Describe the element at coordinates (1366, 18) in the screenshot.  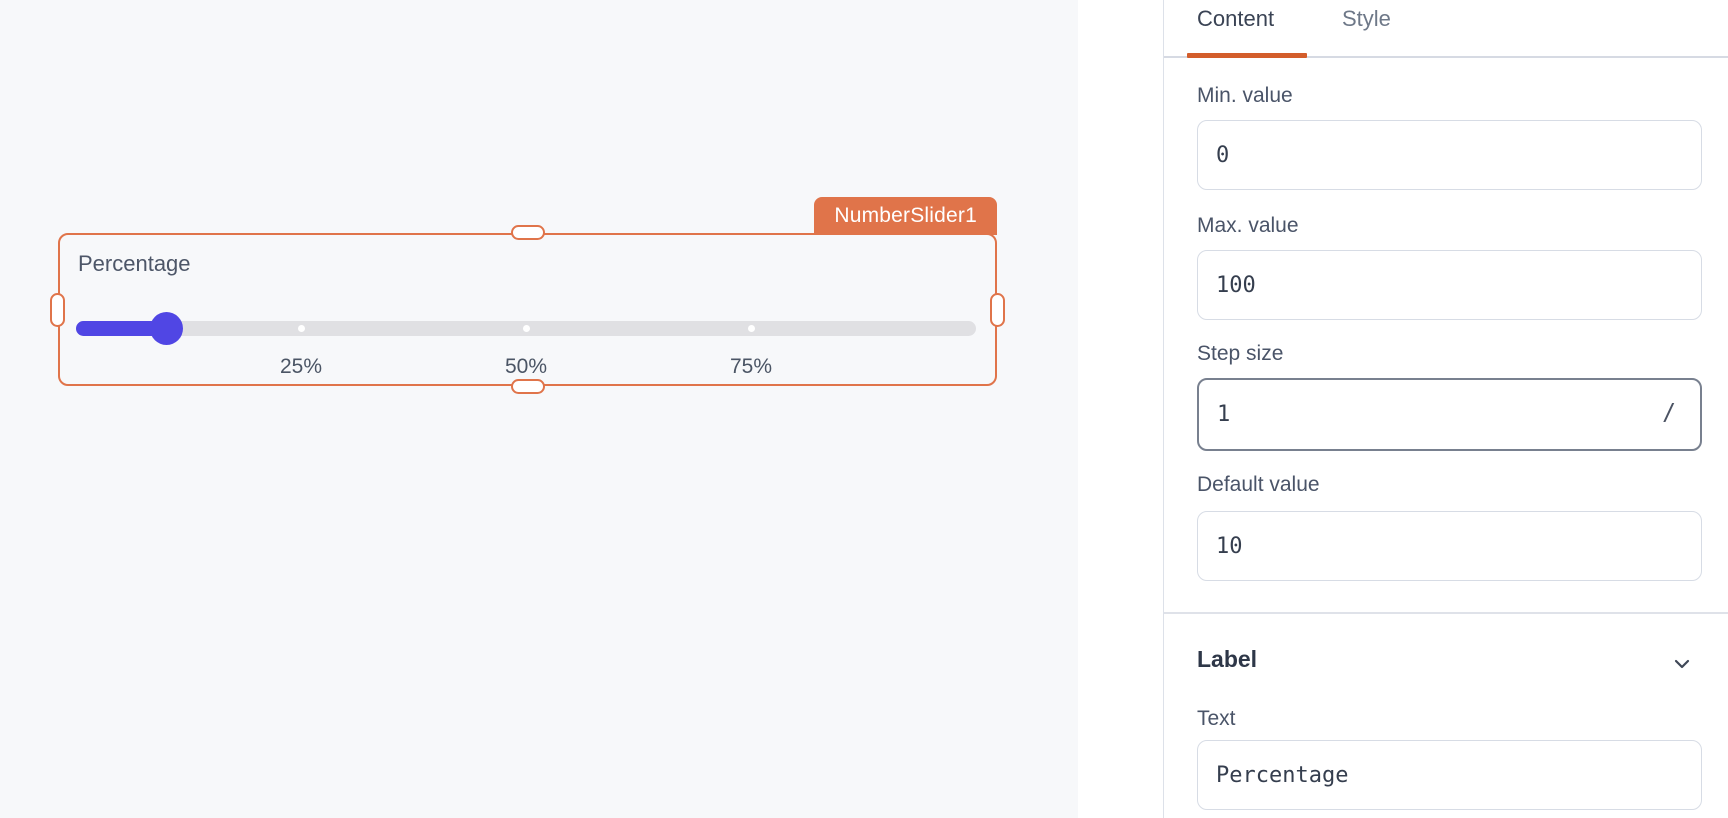
I see `tab-style: Style` at that location.